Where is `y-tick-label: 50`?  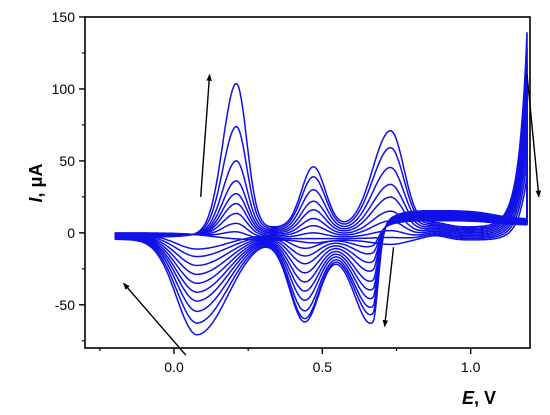
y-tick-label: 50 is located at coordinates (67, 161).